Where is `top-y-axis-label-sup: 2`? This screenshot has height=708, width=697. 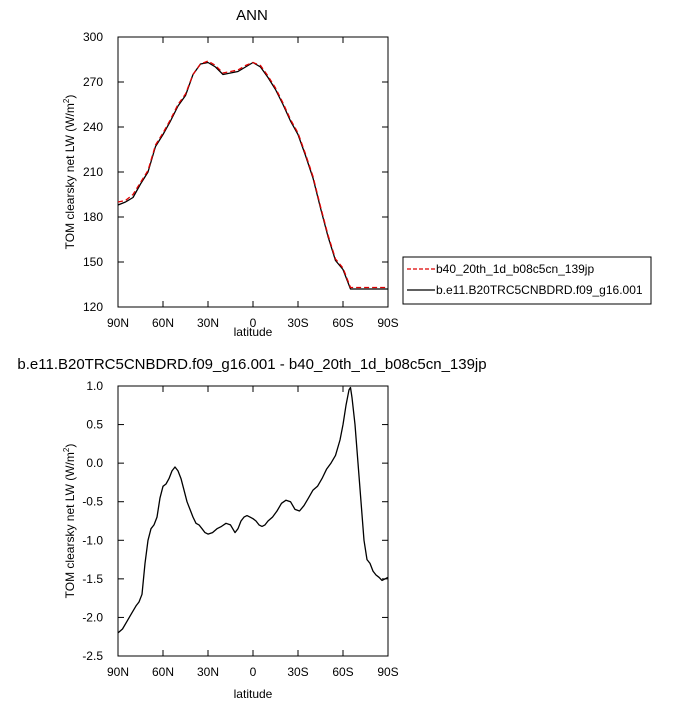 top-y-axis-label-sup: 2 is located at coordinates (66, 100).